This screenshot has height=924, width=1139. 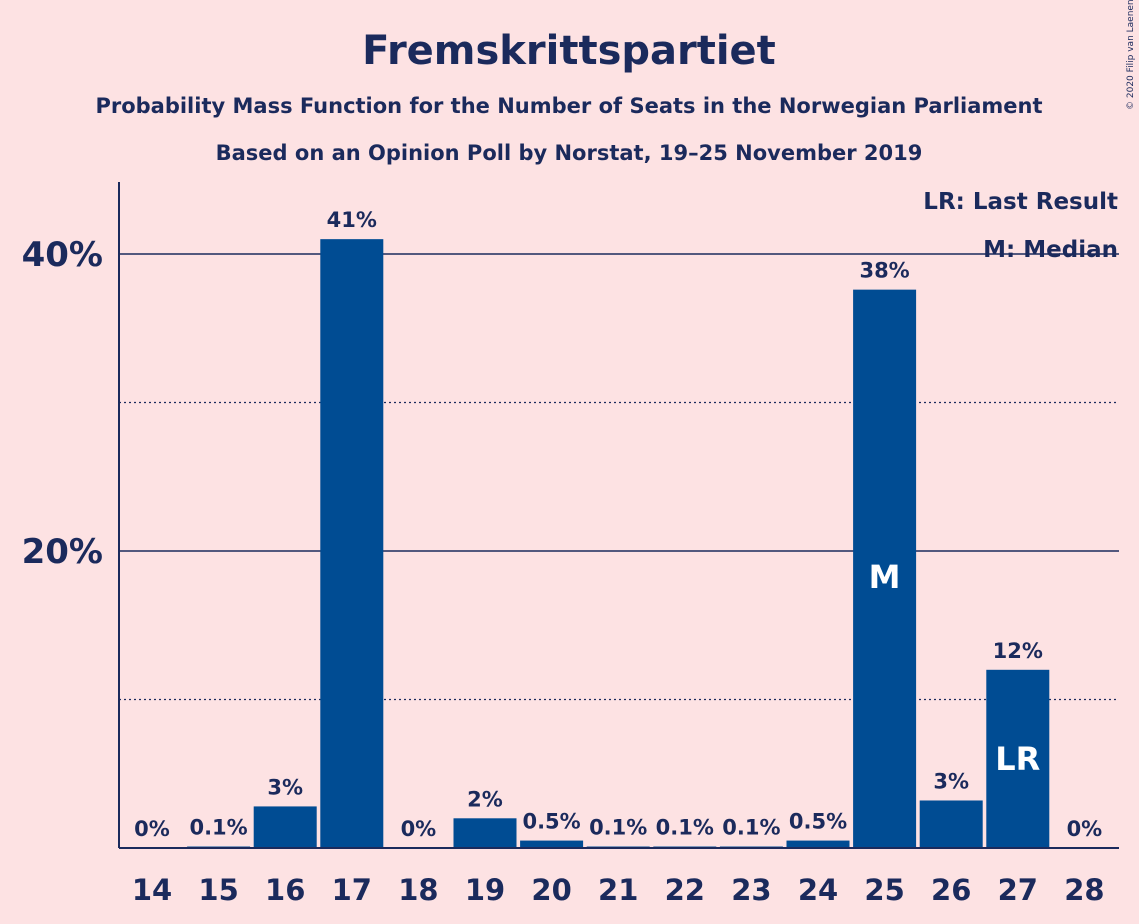 What do you see at coordinates (951, 890) in the screenshot?
I see `x-tick-label-26: 26` at bounding box center [951, 890].